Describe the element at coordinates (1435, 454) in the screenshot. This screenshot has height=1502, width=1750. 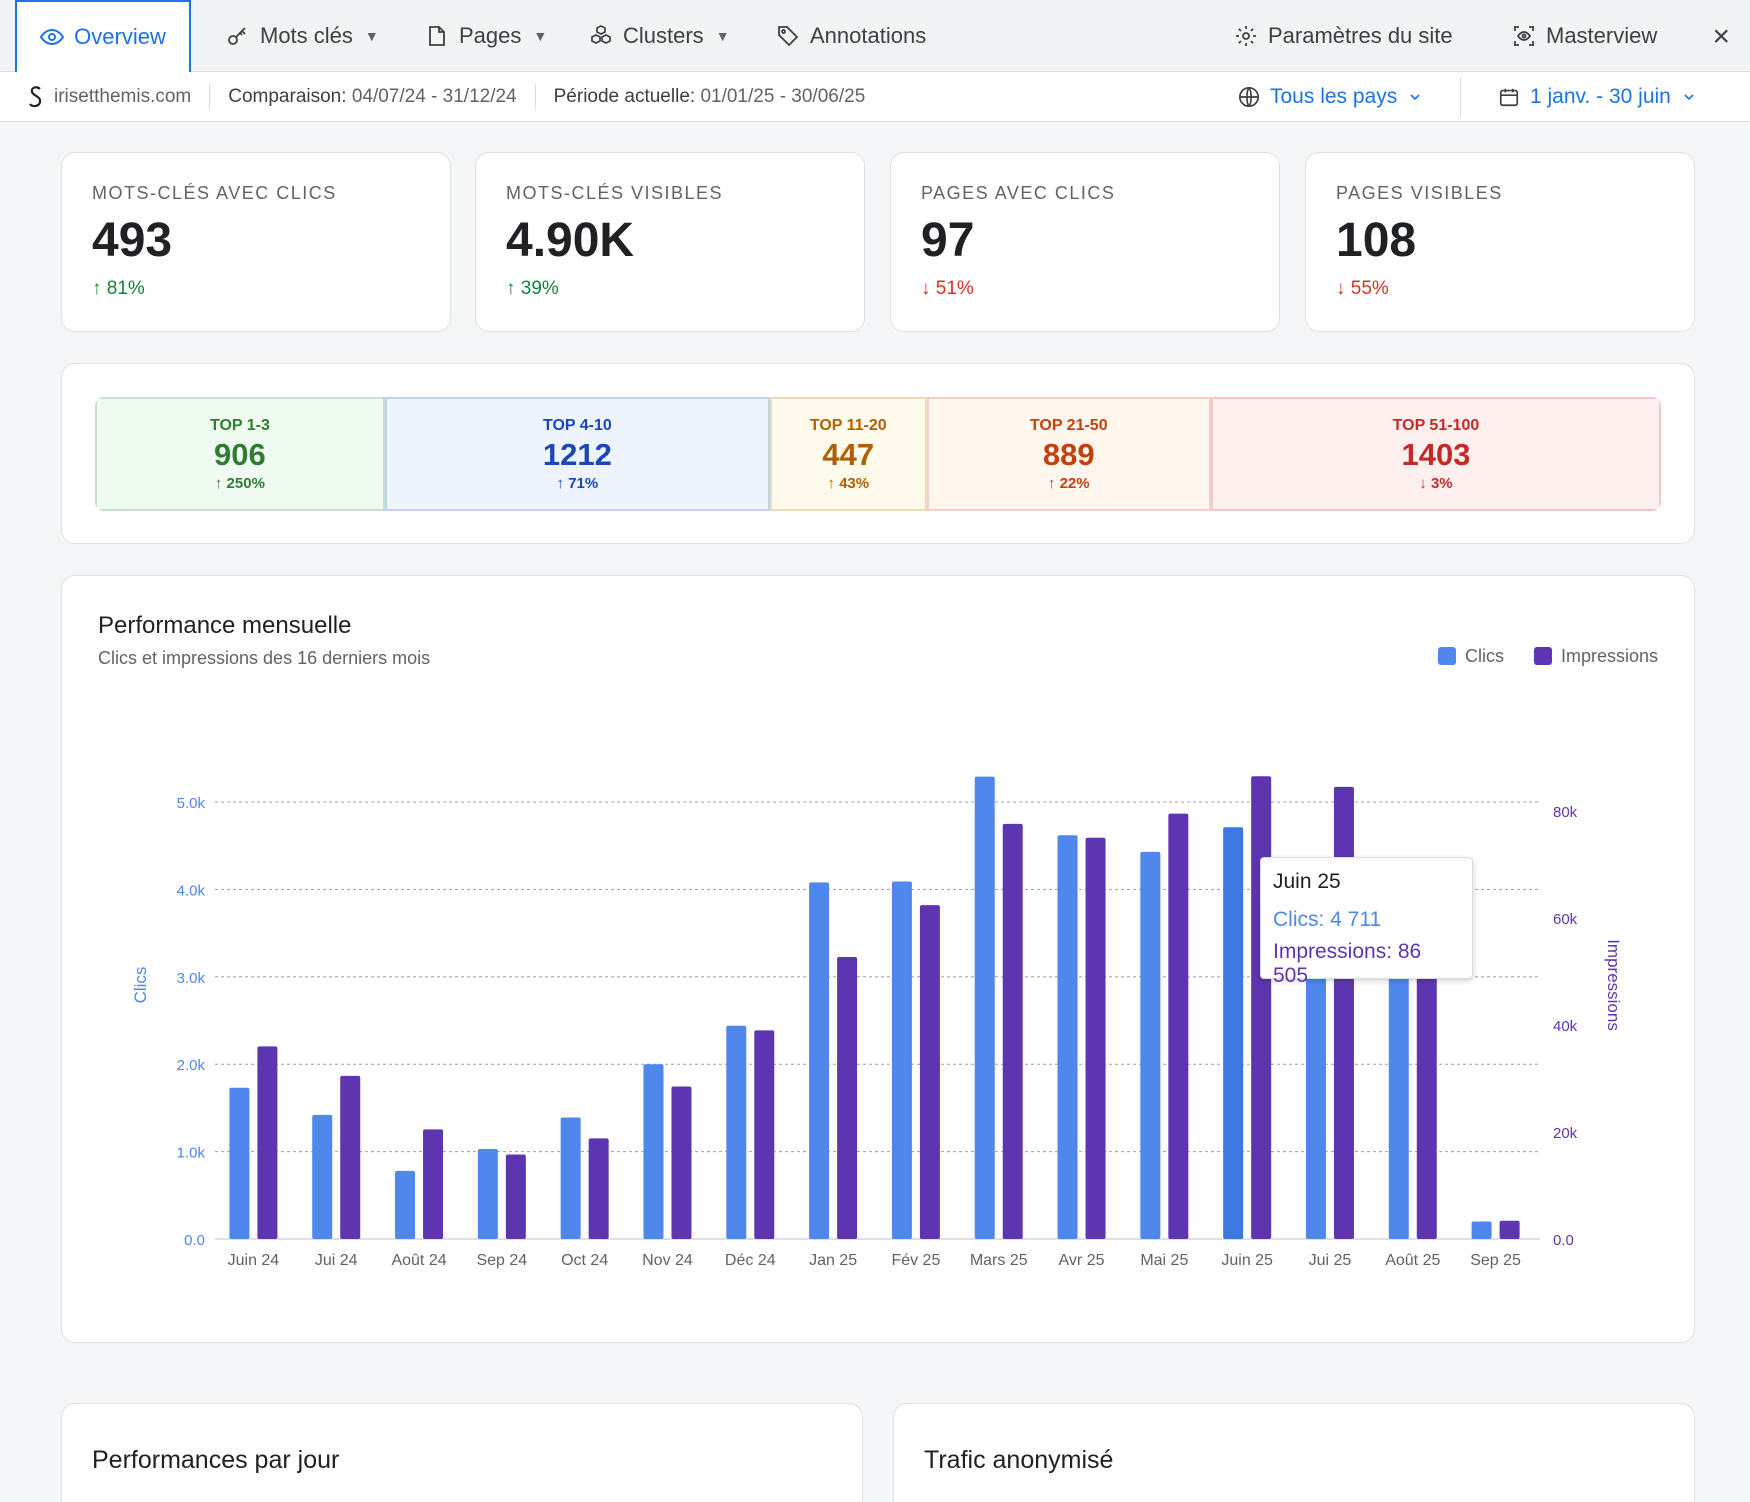
I see `rank-segment: TOP 51-100 1403 ↓ 3%` at that location.